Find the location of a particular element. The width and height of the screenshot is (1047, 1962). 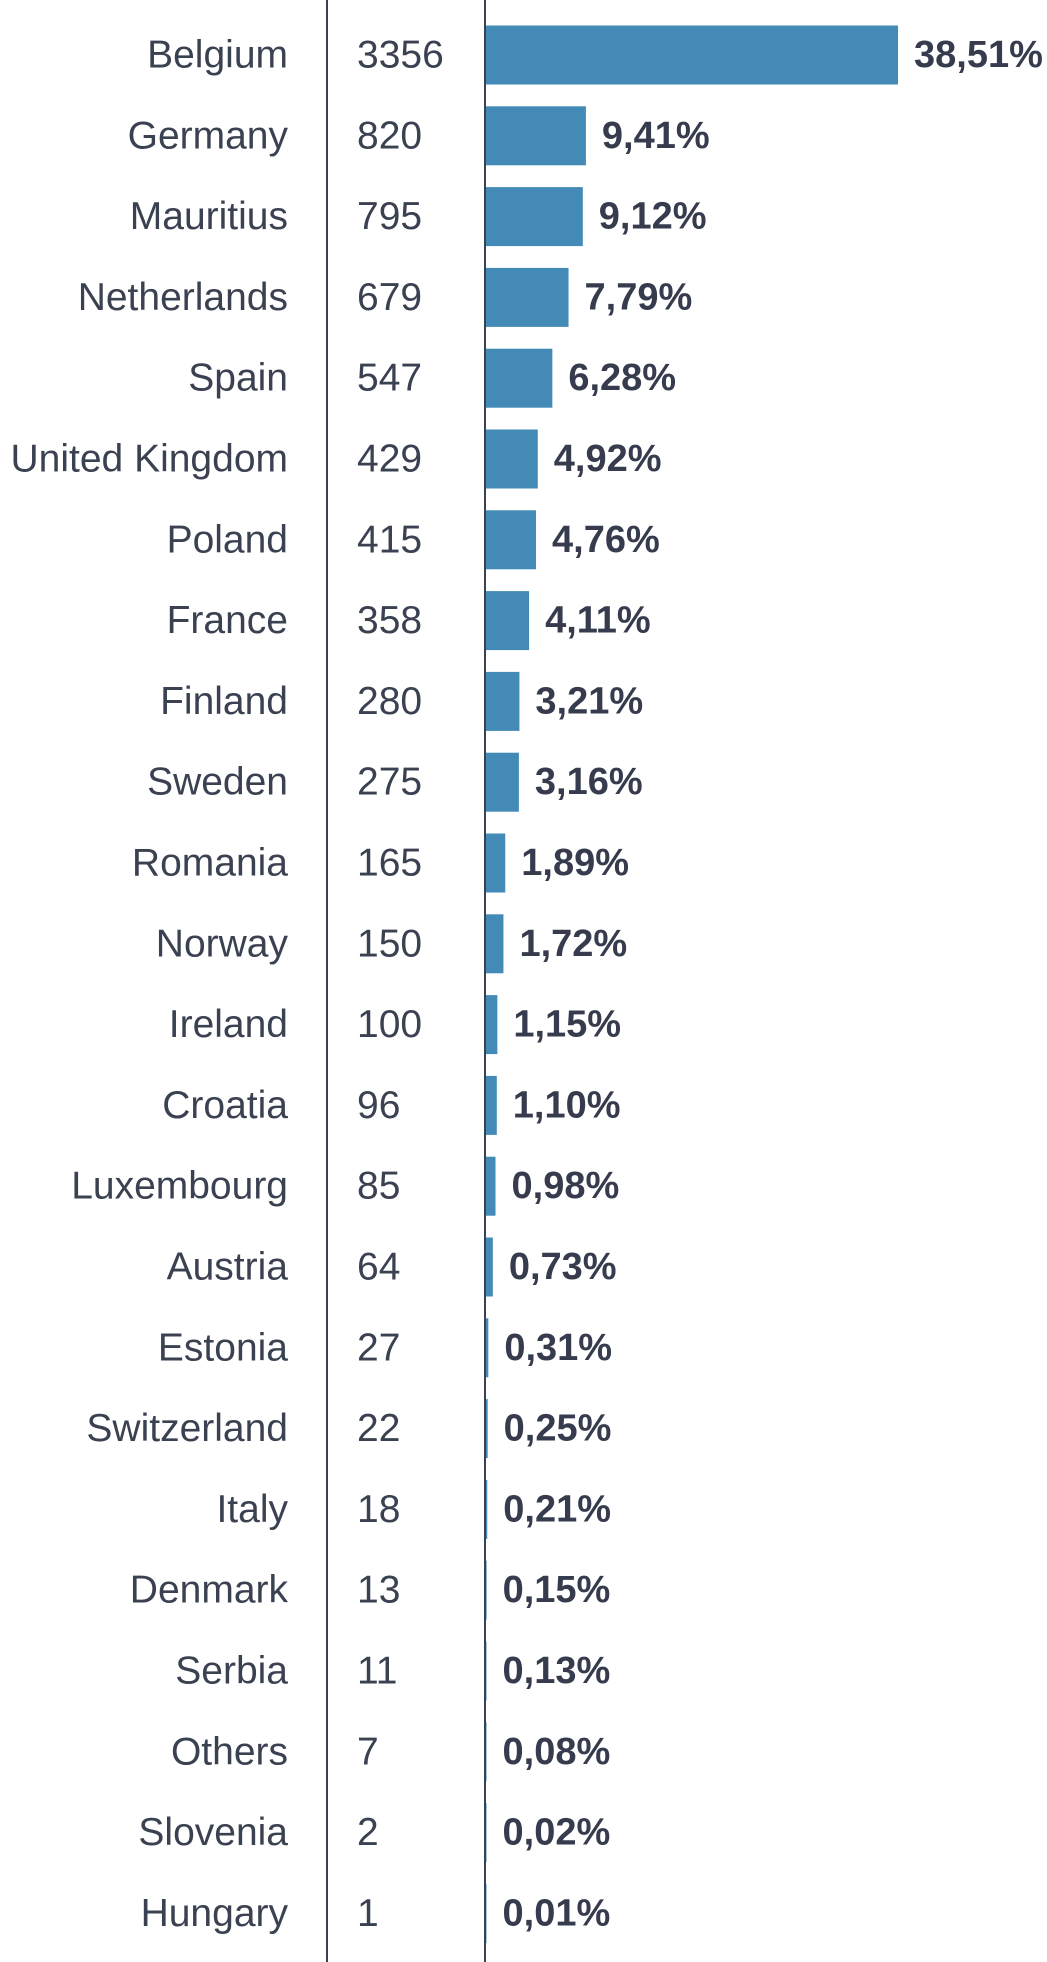

category-label-norway: Norway is located at coordinates (222, 943).